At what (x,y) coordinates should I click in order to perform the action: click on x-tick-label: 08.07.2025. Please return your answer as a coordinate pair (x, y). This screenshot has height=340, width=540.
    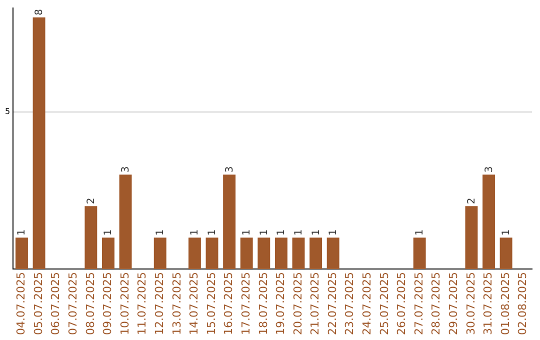
    Looking at the image, I should click on (90, 304).